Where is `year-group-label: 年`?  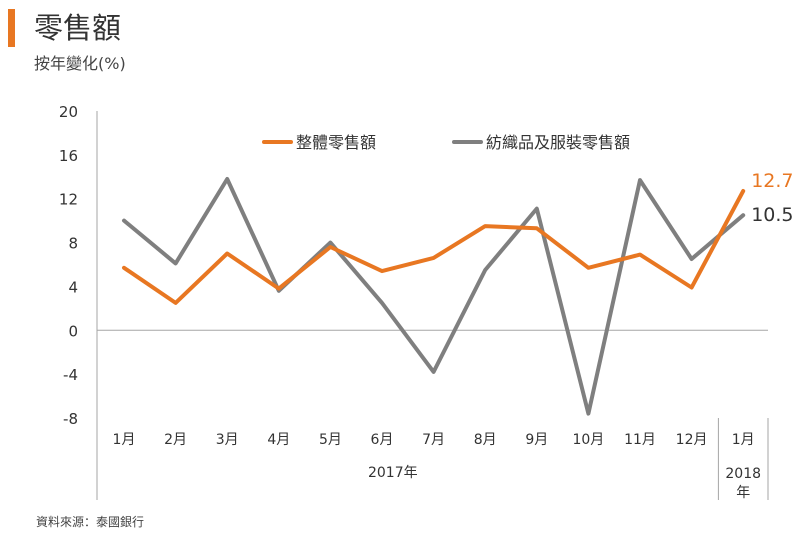
year-group-label: 年 is located at coordinates (743, 493).